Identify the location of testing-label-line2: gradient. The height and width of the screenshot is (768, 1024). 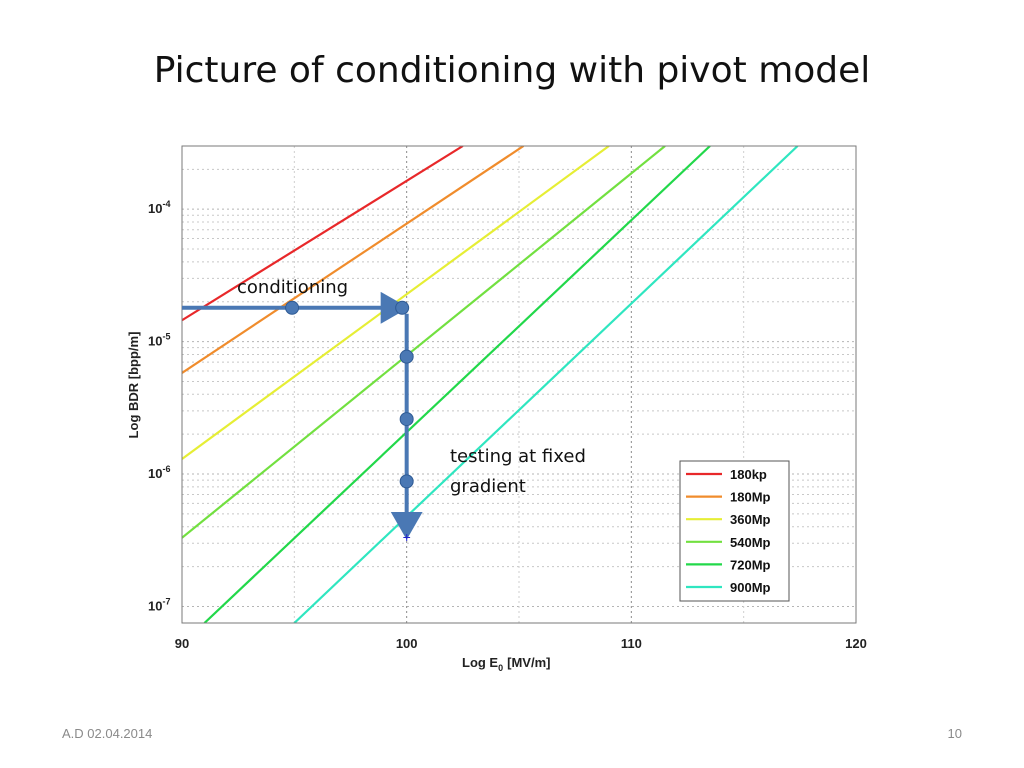
(488, 486).